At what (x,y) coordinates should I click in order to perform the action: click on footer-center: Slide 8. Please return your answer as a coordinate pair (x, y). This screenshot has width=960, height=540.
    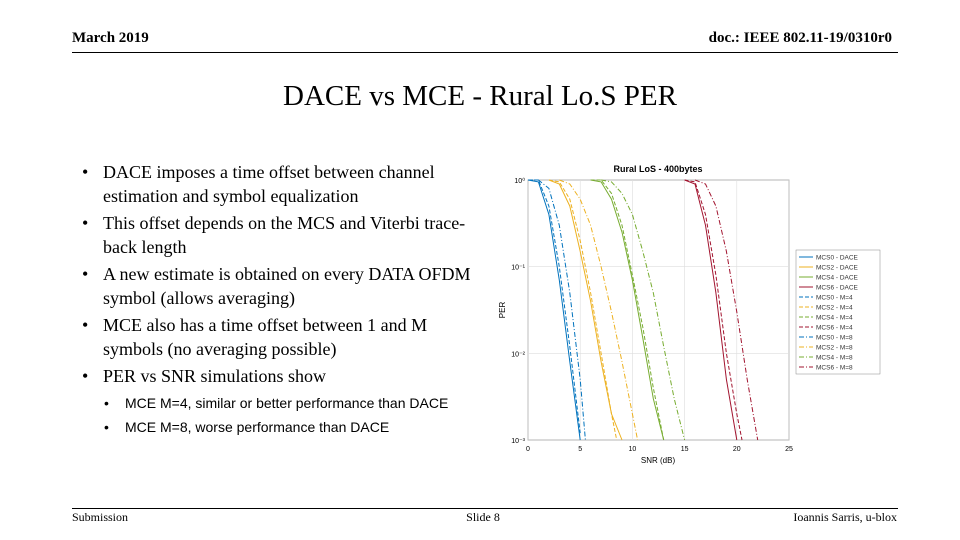
    Looking at the image, I should click on (483, 517).